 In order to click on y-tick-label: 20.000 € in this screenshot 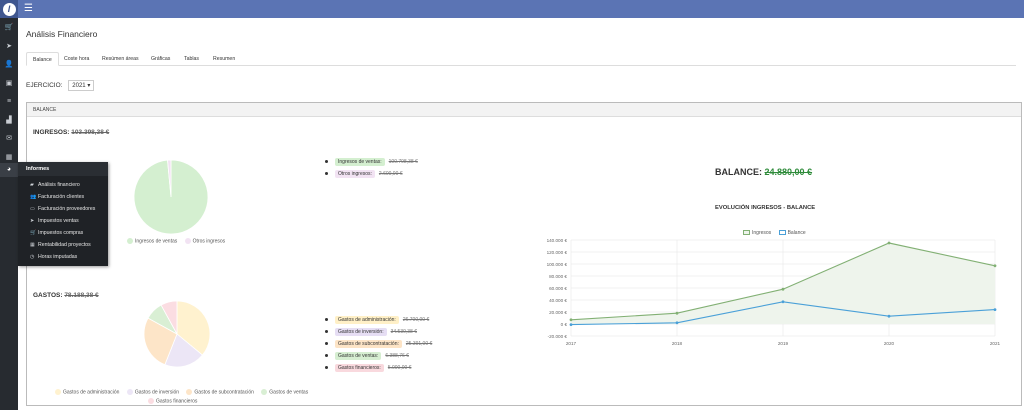, I will do `click(558, 312)`.